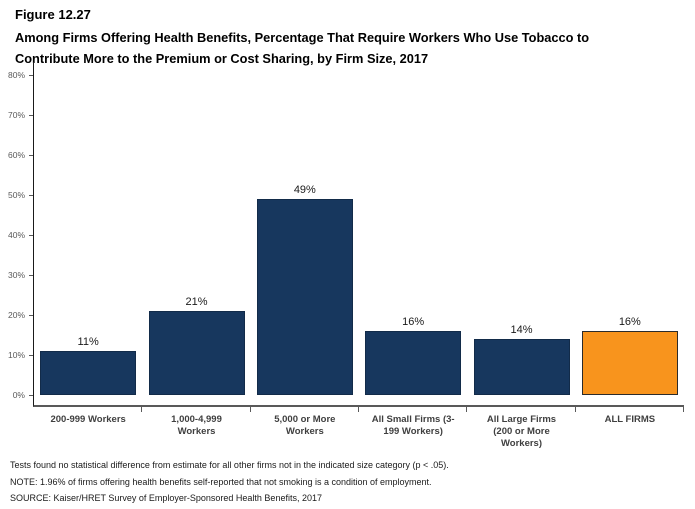 The height and width of the screenshot is (509, 695). Describe the element at coordinates (16, 75) in the screenshot. I see `y-tick-label: 80%` at that location.